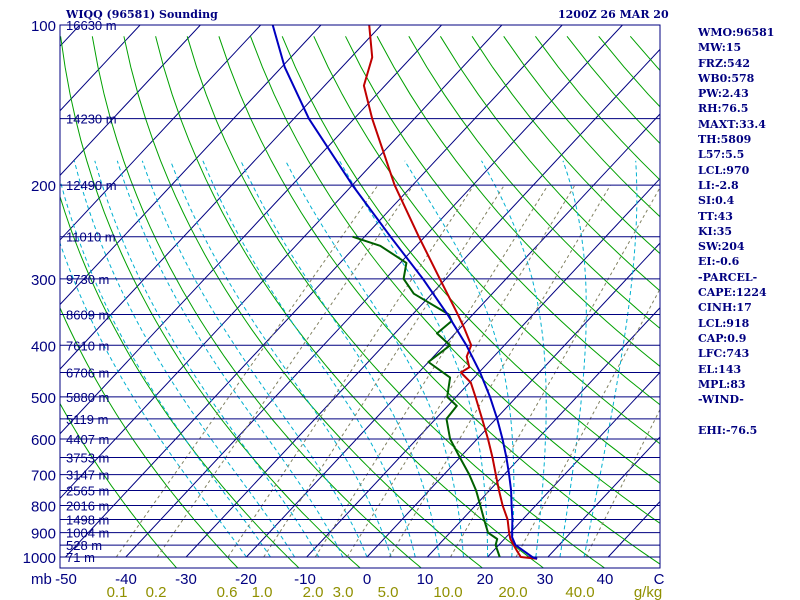  I want to click on mixing-ratio-tick-label: 0.1, so click(117, 592).